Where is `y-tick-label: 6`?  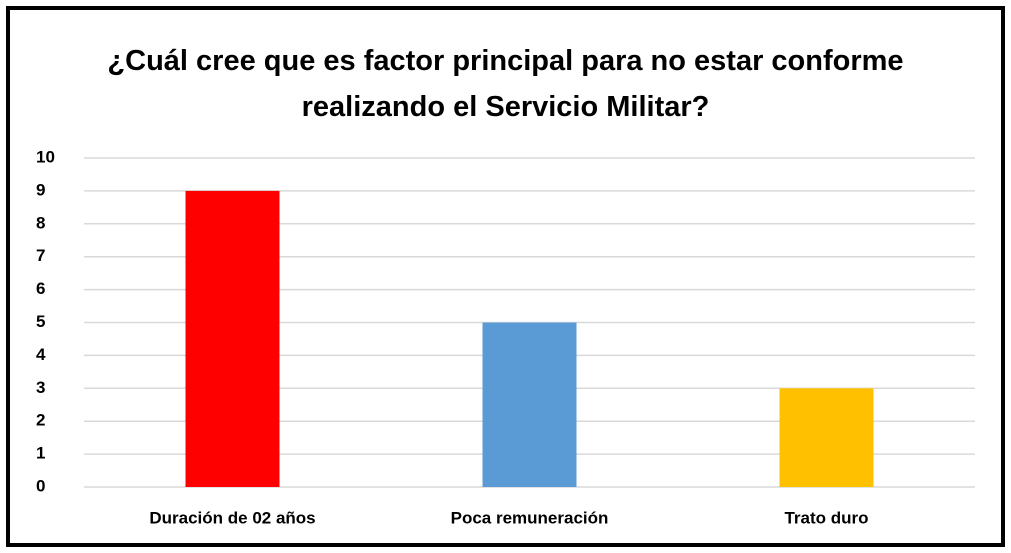
y-tick-label: 6 is located at coordinates (40, 288).